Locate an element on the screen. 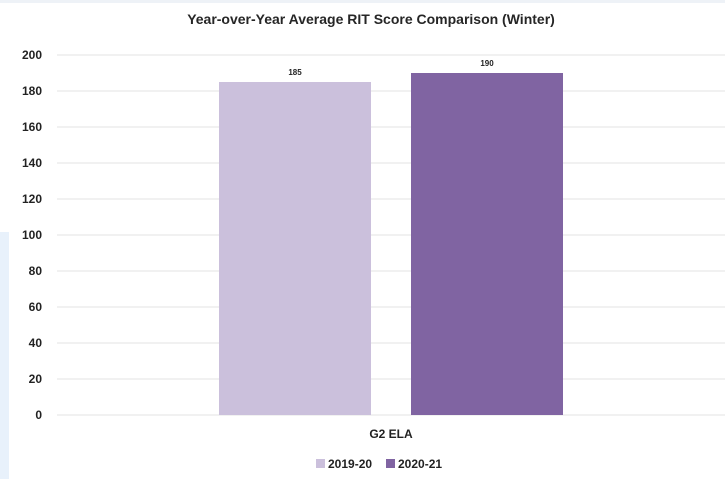 The image size is (725, 479). x-axis-categories: G2 ELA is located at coordinates (391, 434).